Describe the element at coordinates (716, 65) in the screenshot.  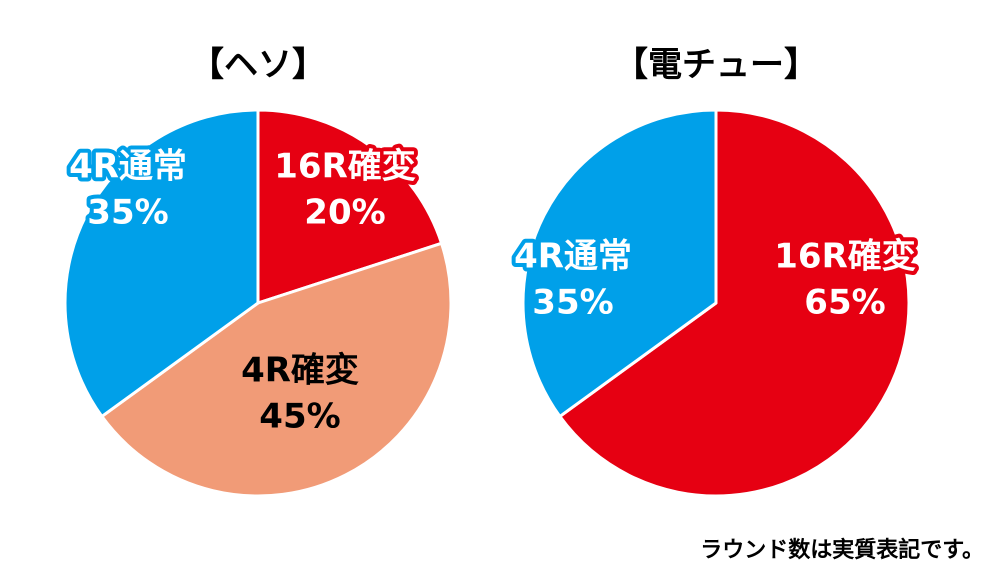
I see `chart-title: 【電チュー】` at that location.